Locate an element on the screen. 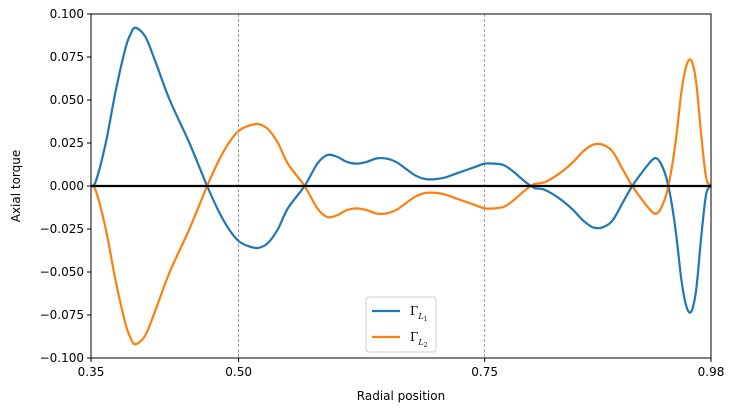  x-tick-label: 0.35 is located at coordinates (91, 372).